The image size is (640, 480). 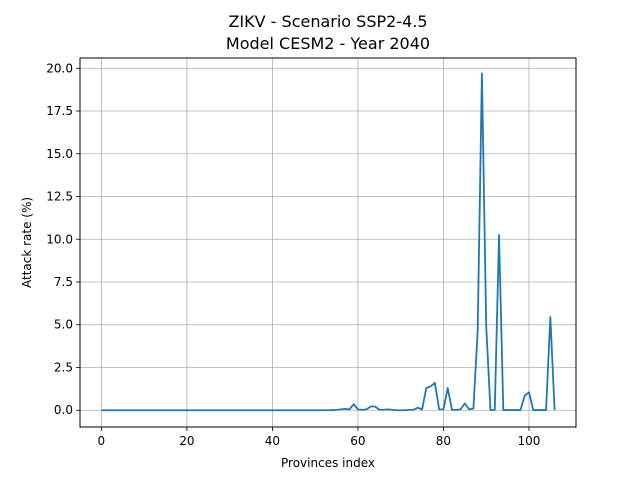 What do you see at coordinates (102, 441) in the screenshot?
I see `x-tick-label: 0` at bounding box center [102, 441].